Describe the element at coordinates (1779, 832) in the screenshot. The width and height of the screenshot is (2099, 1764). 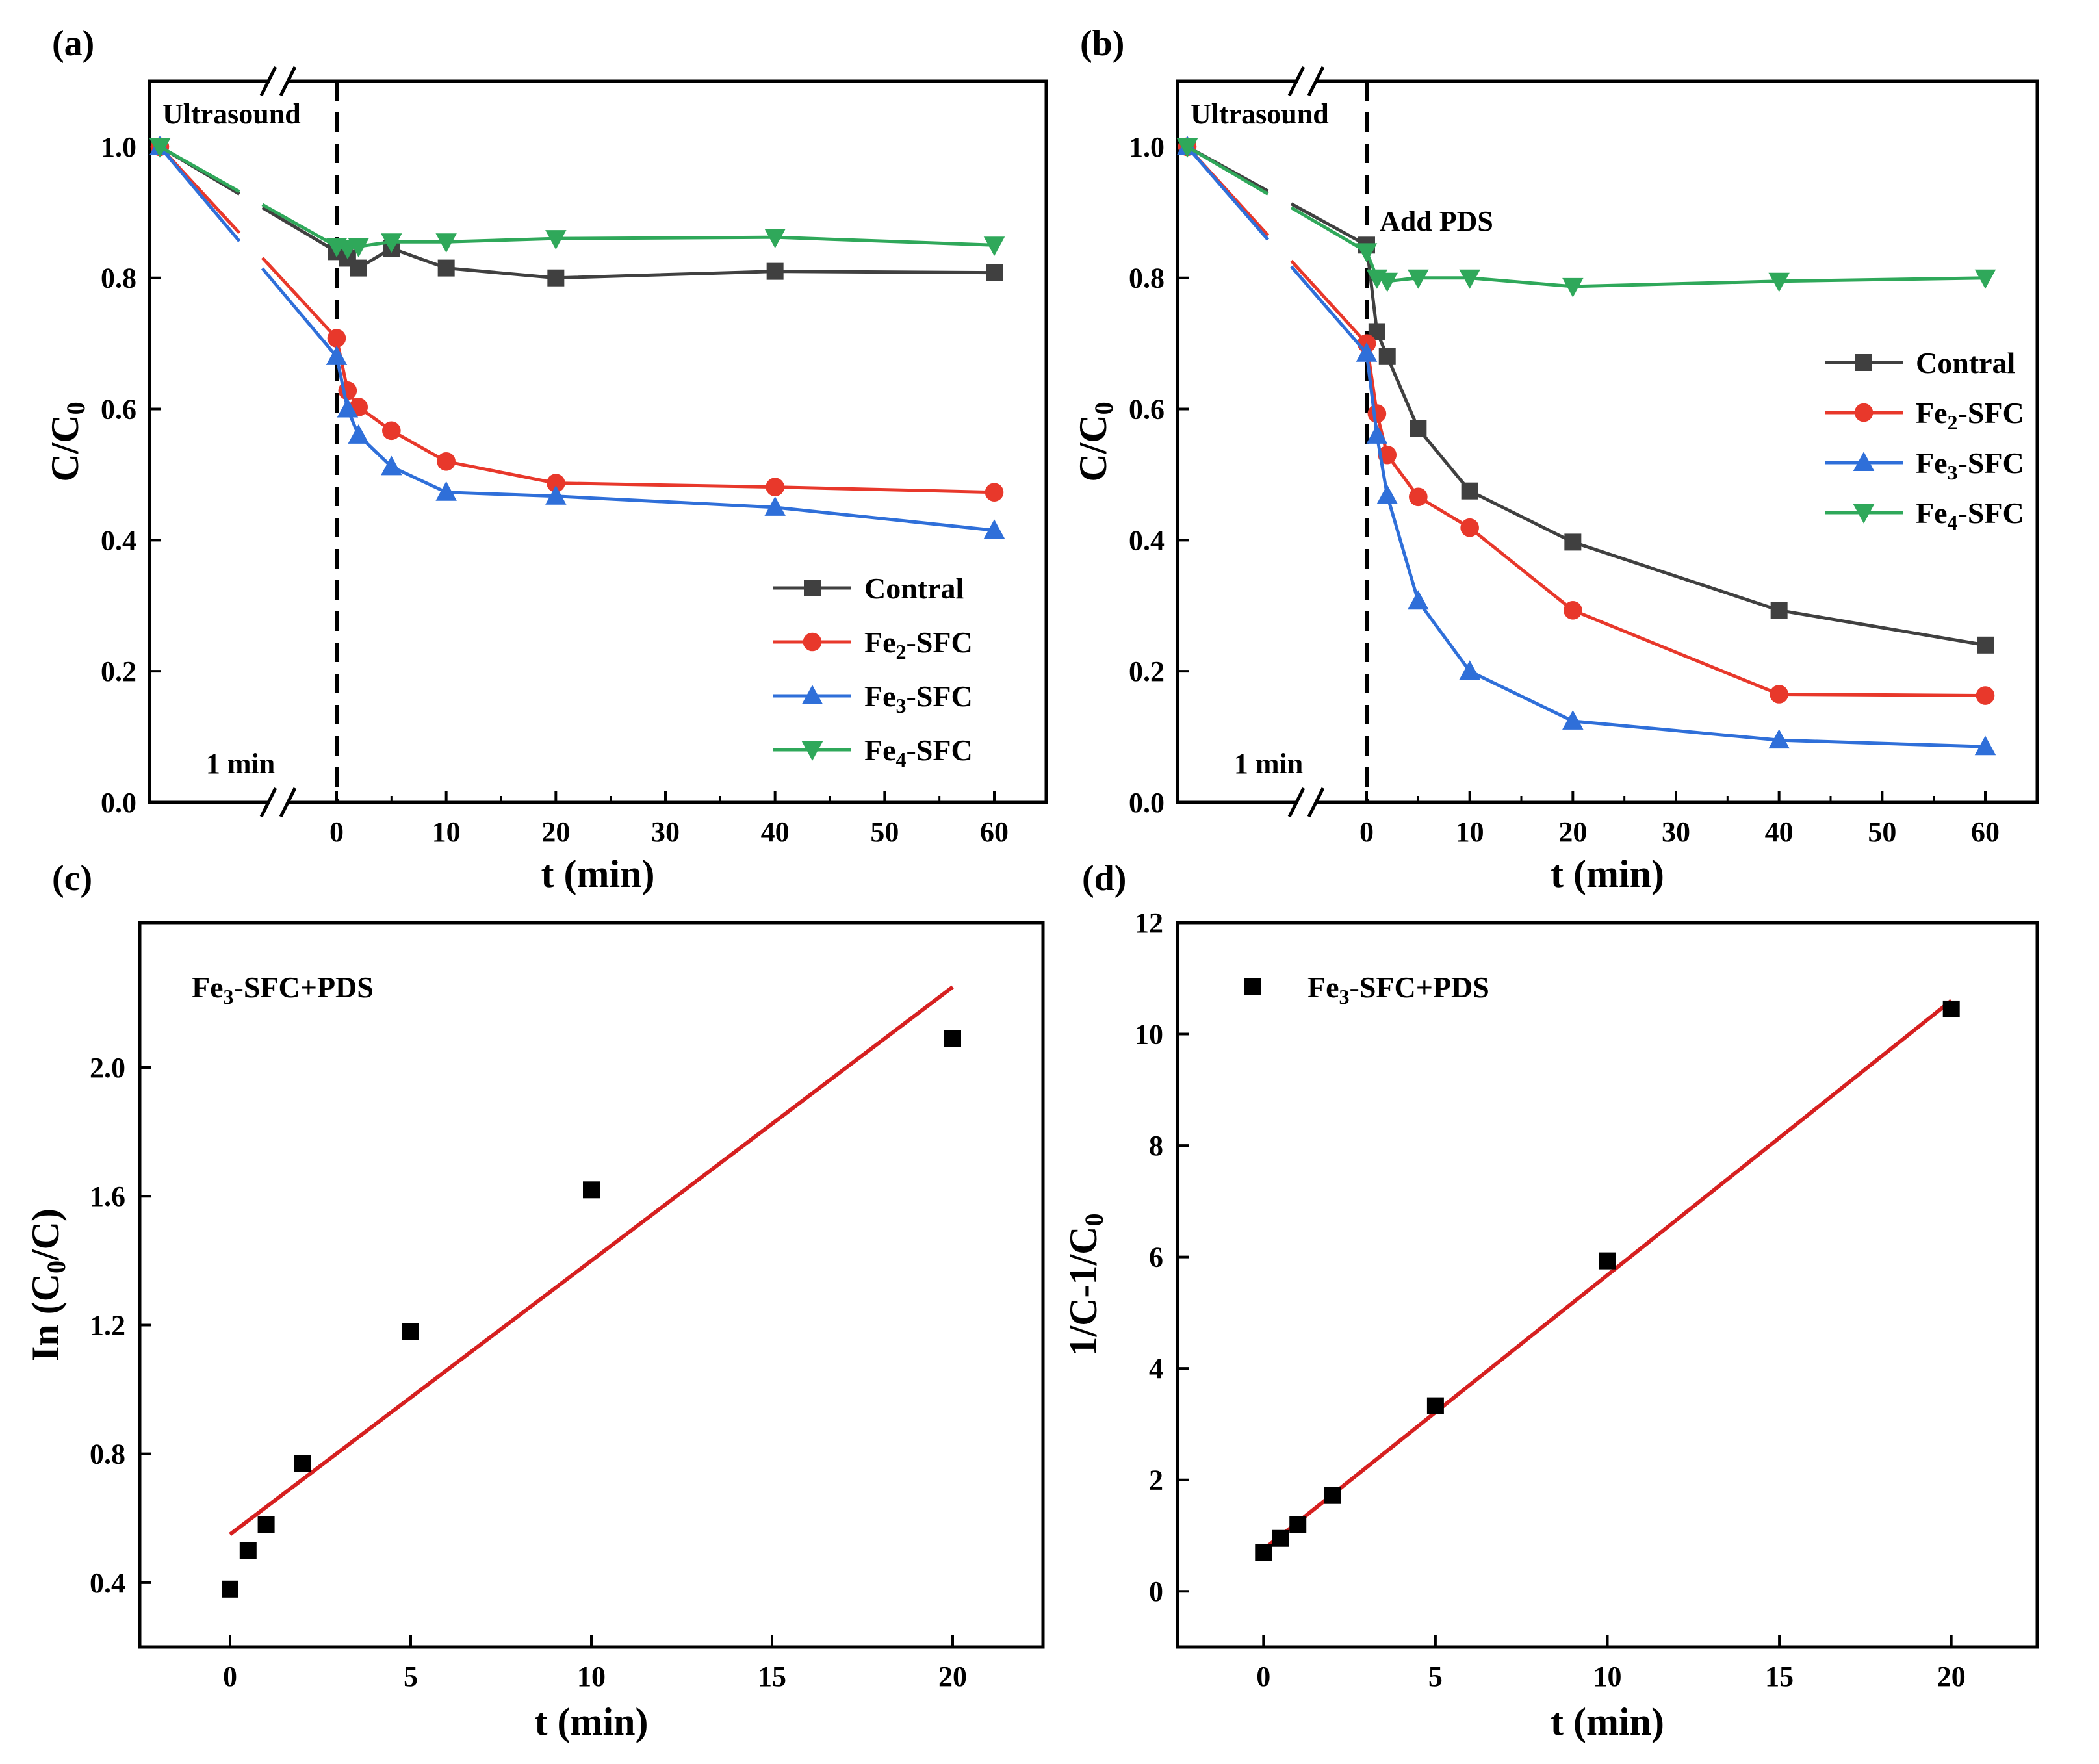
I see `x-tick-label: 40` at that location.